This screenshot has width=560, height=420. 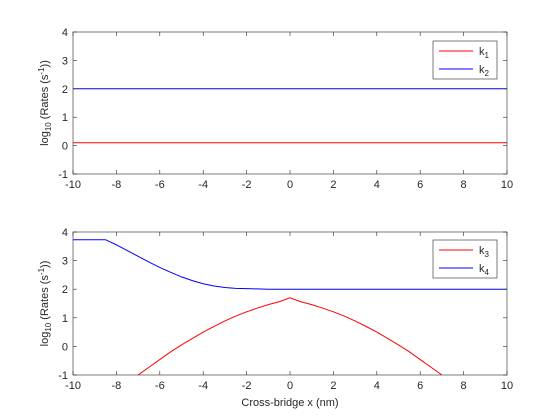 What do you see at coordinates (289, 403) in the screenshot?
I see `x-axis-label: Cross-bridge x (nm)` at bounding box center [289, 403].